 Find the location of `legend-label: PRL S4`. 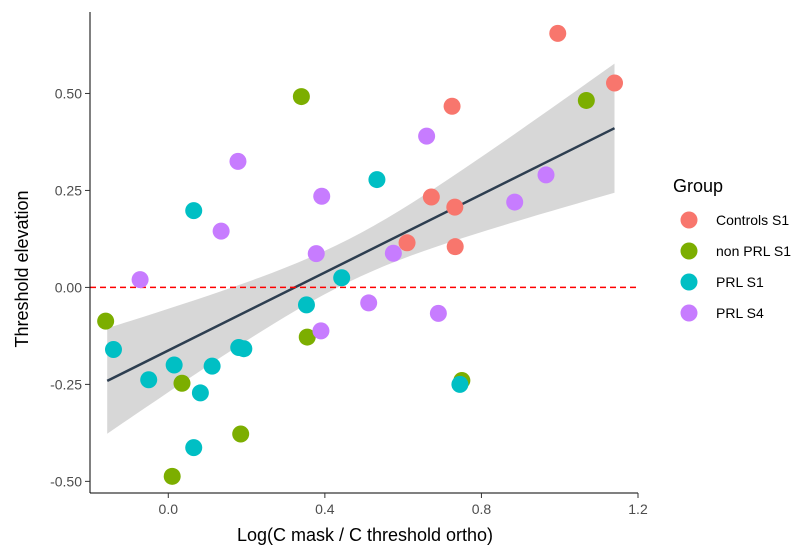

legend-label: PRL S4 is located at coordinates (740, 313).